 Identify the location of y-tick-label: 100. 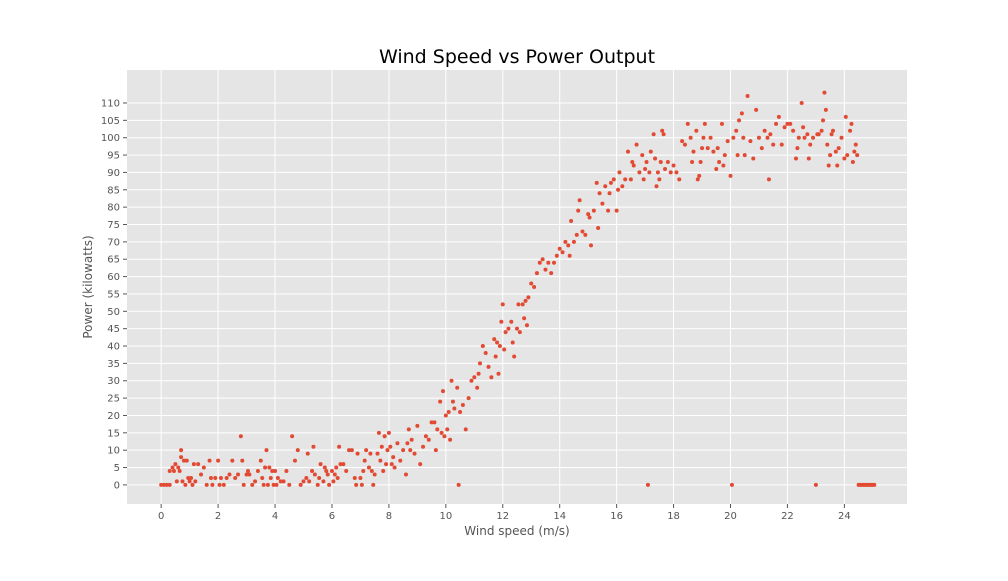
(110, 138).